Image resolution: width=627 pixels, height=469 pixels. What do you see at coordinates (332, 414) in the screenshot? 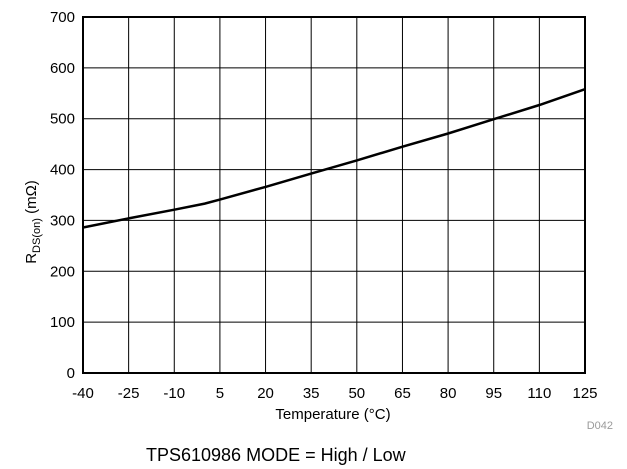
I see `x-axis-title: Temperature (°C)` at bounding box center [332, 414].